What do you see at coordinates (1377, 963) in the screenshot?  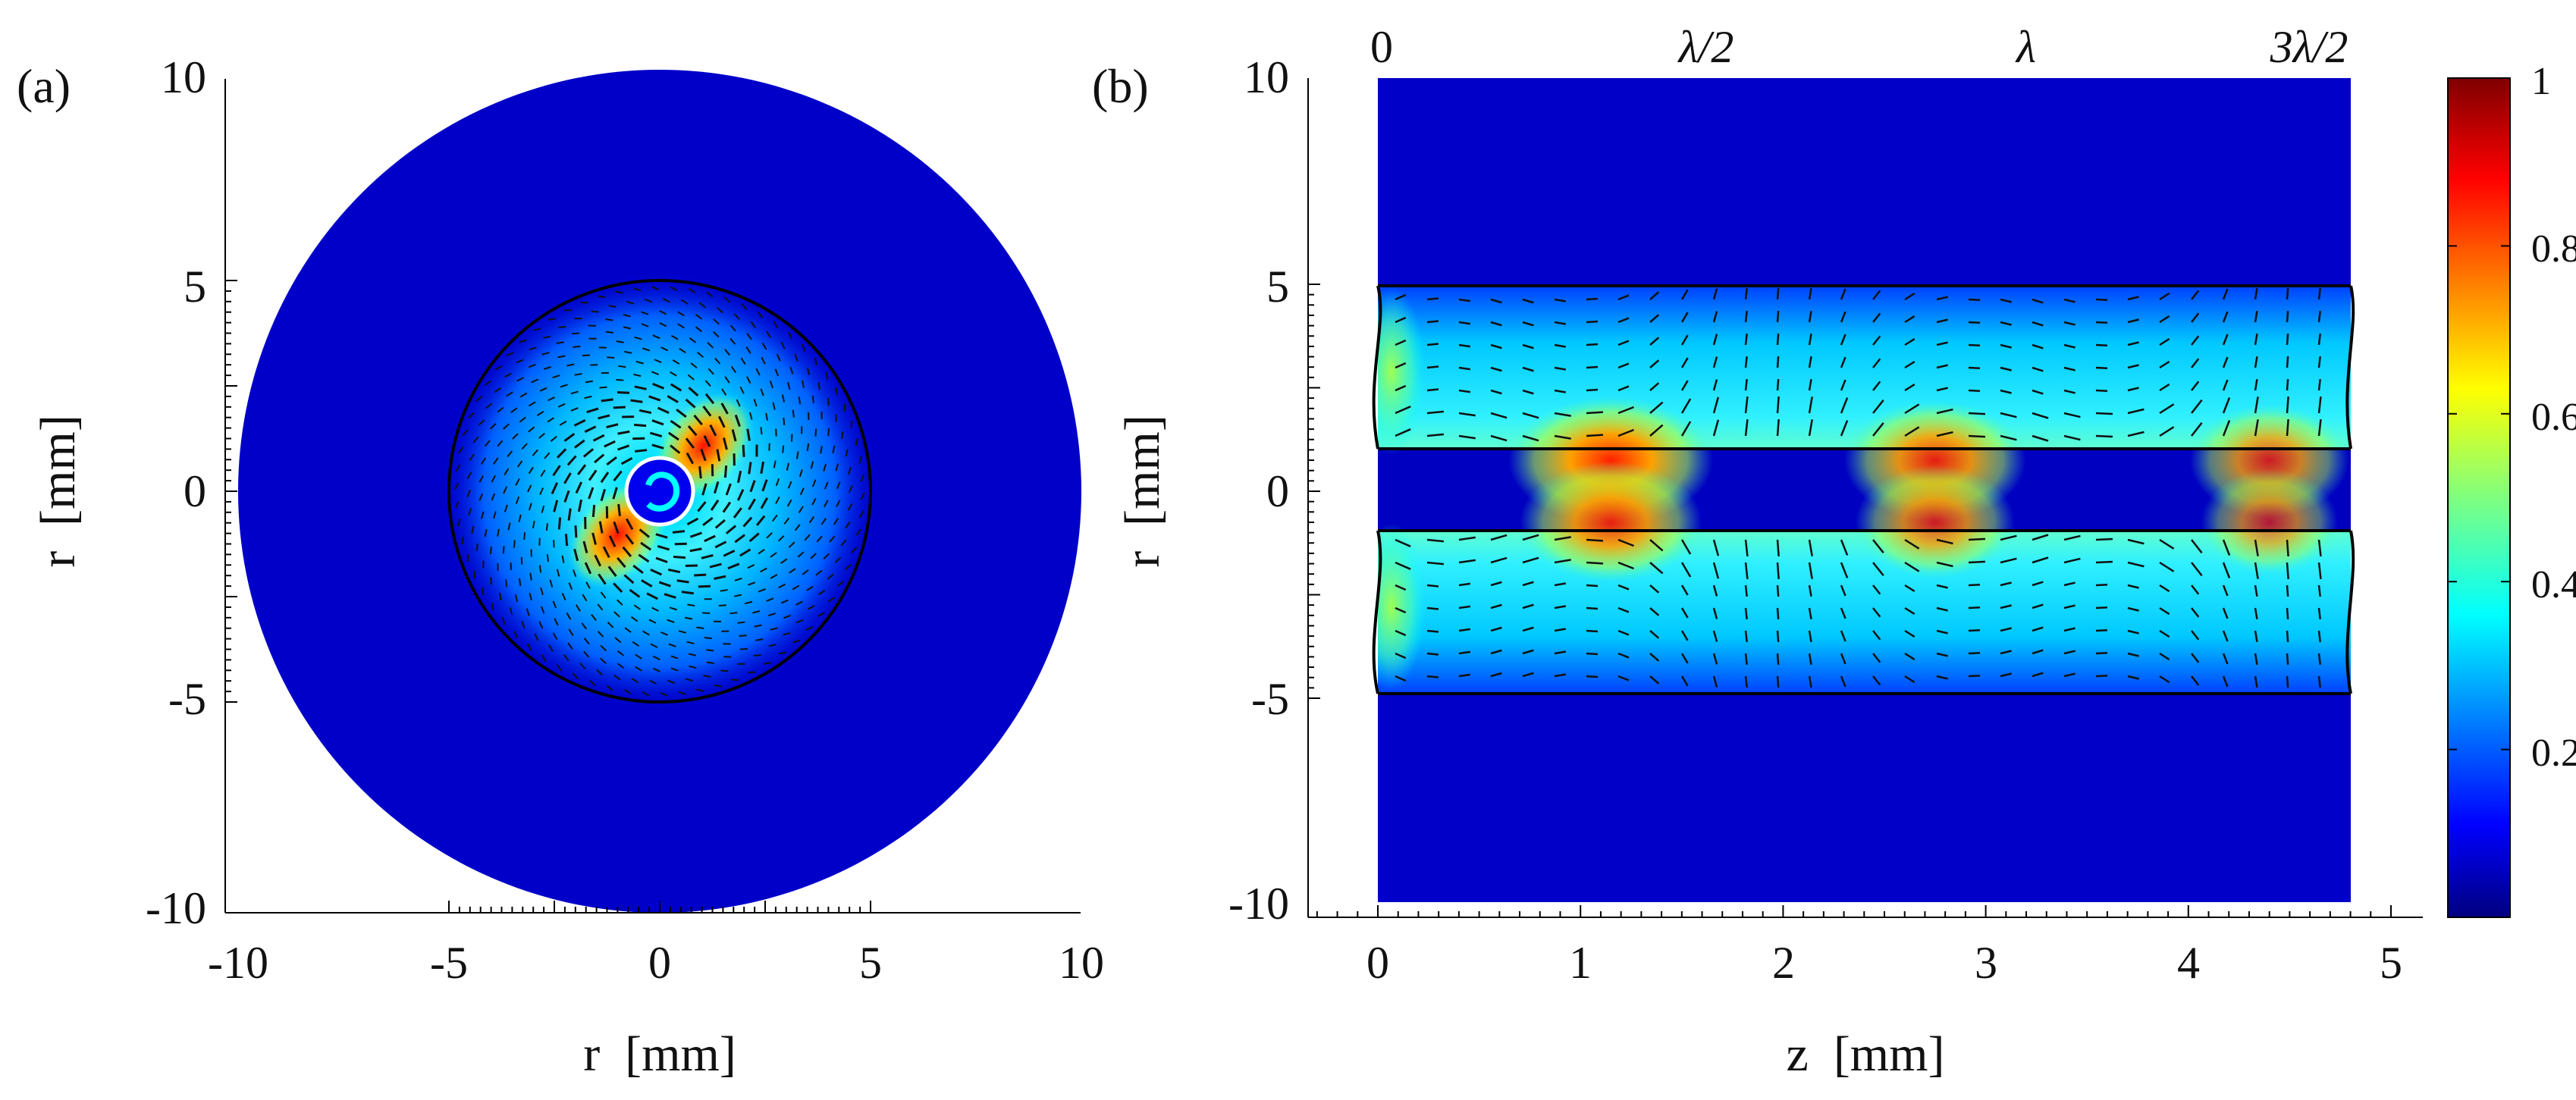 I see `panel-b-xtick: 0` at bounding box center [1377, 963].